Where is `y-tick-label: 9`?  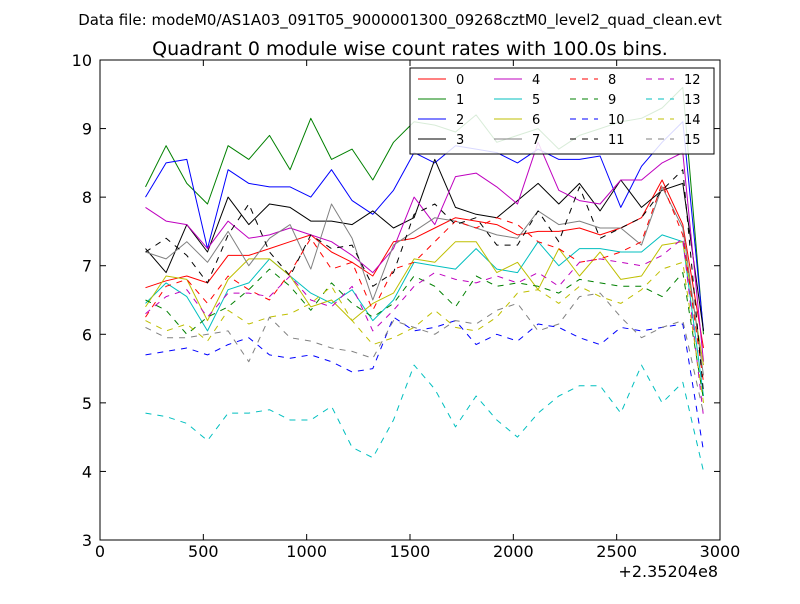 y-tick-label: 9 is located at coordinates (87, 129).